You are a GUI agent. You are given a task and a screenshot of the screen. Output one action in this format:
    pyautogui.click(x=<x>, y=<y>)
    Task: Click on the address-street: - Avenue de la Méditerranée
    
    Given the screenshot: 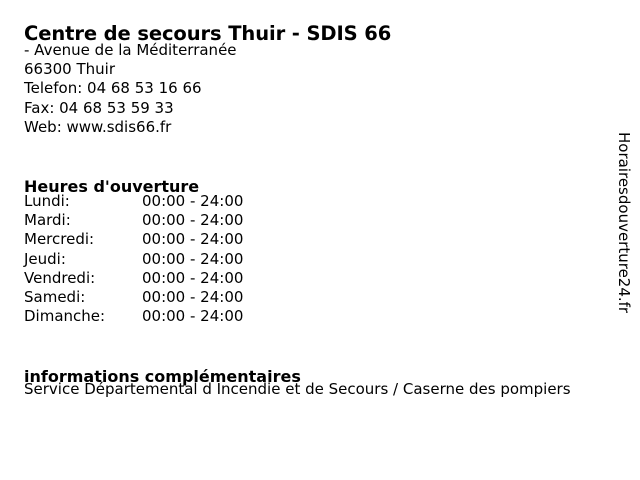 What is the action you would take?
    pyautogui.click(x=130, y=50)
    